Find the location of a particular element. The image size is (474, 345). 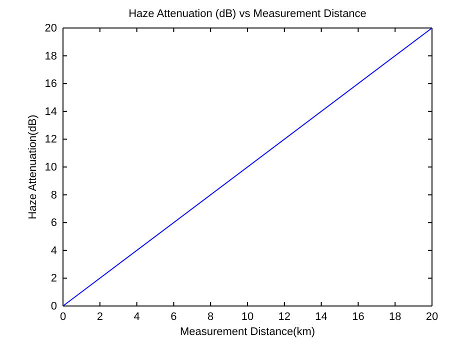

x-tick-label: 12 is located at coordinates (284, 316).